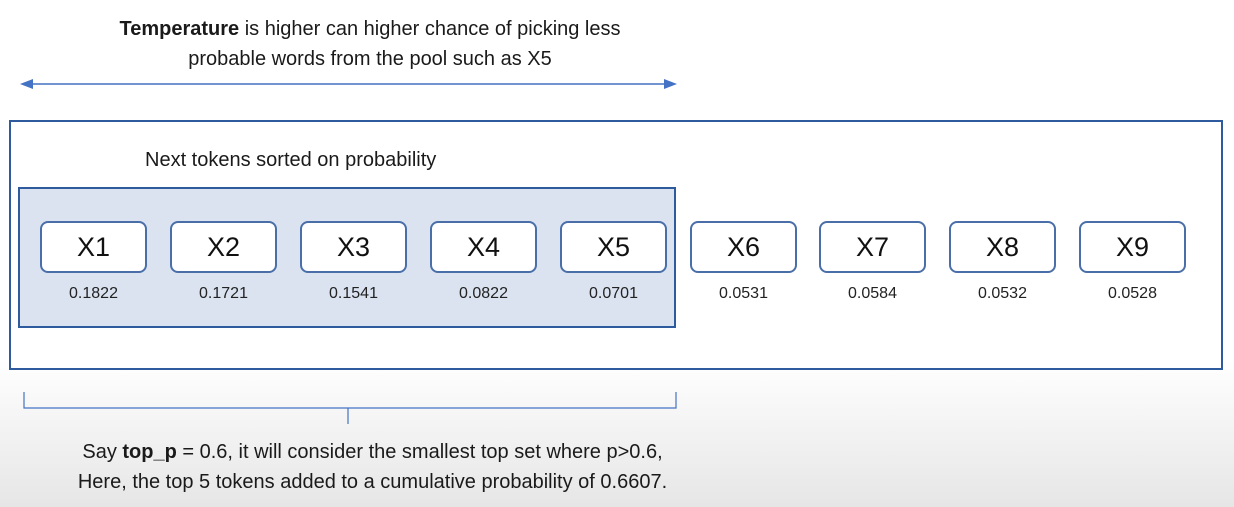 This screenshot has height=507, width=1234. Describe the element at coordinates (348, 84) in the screenshot. I see `double-headed-arrow` at that location.